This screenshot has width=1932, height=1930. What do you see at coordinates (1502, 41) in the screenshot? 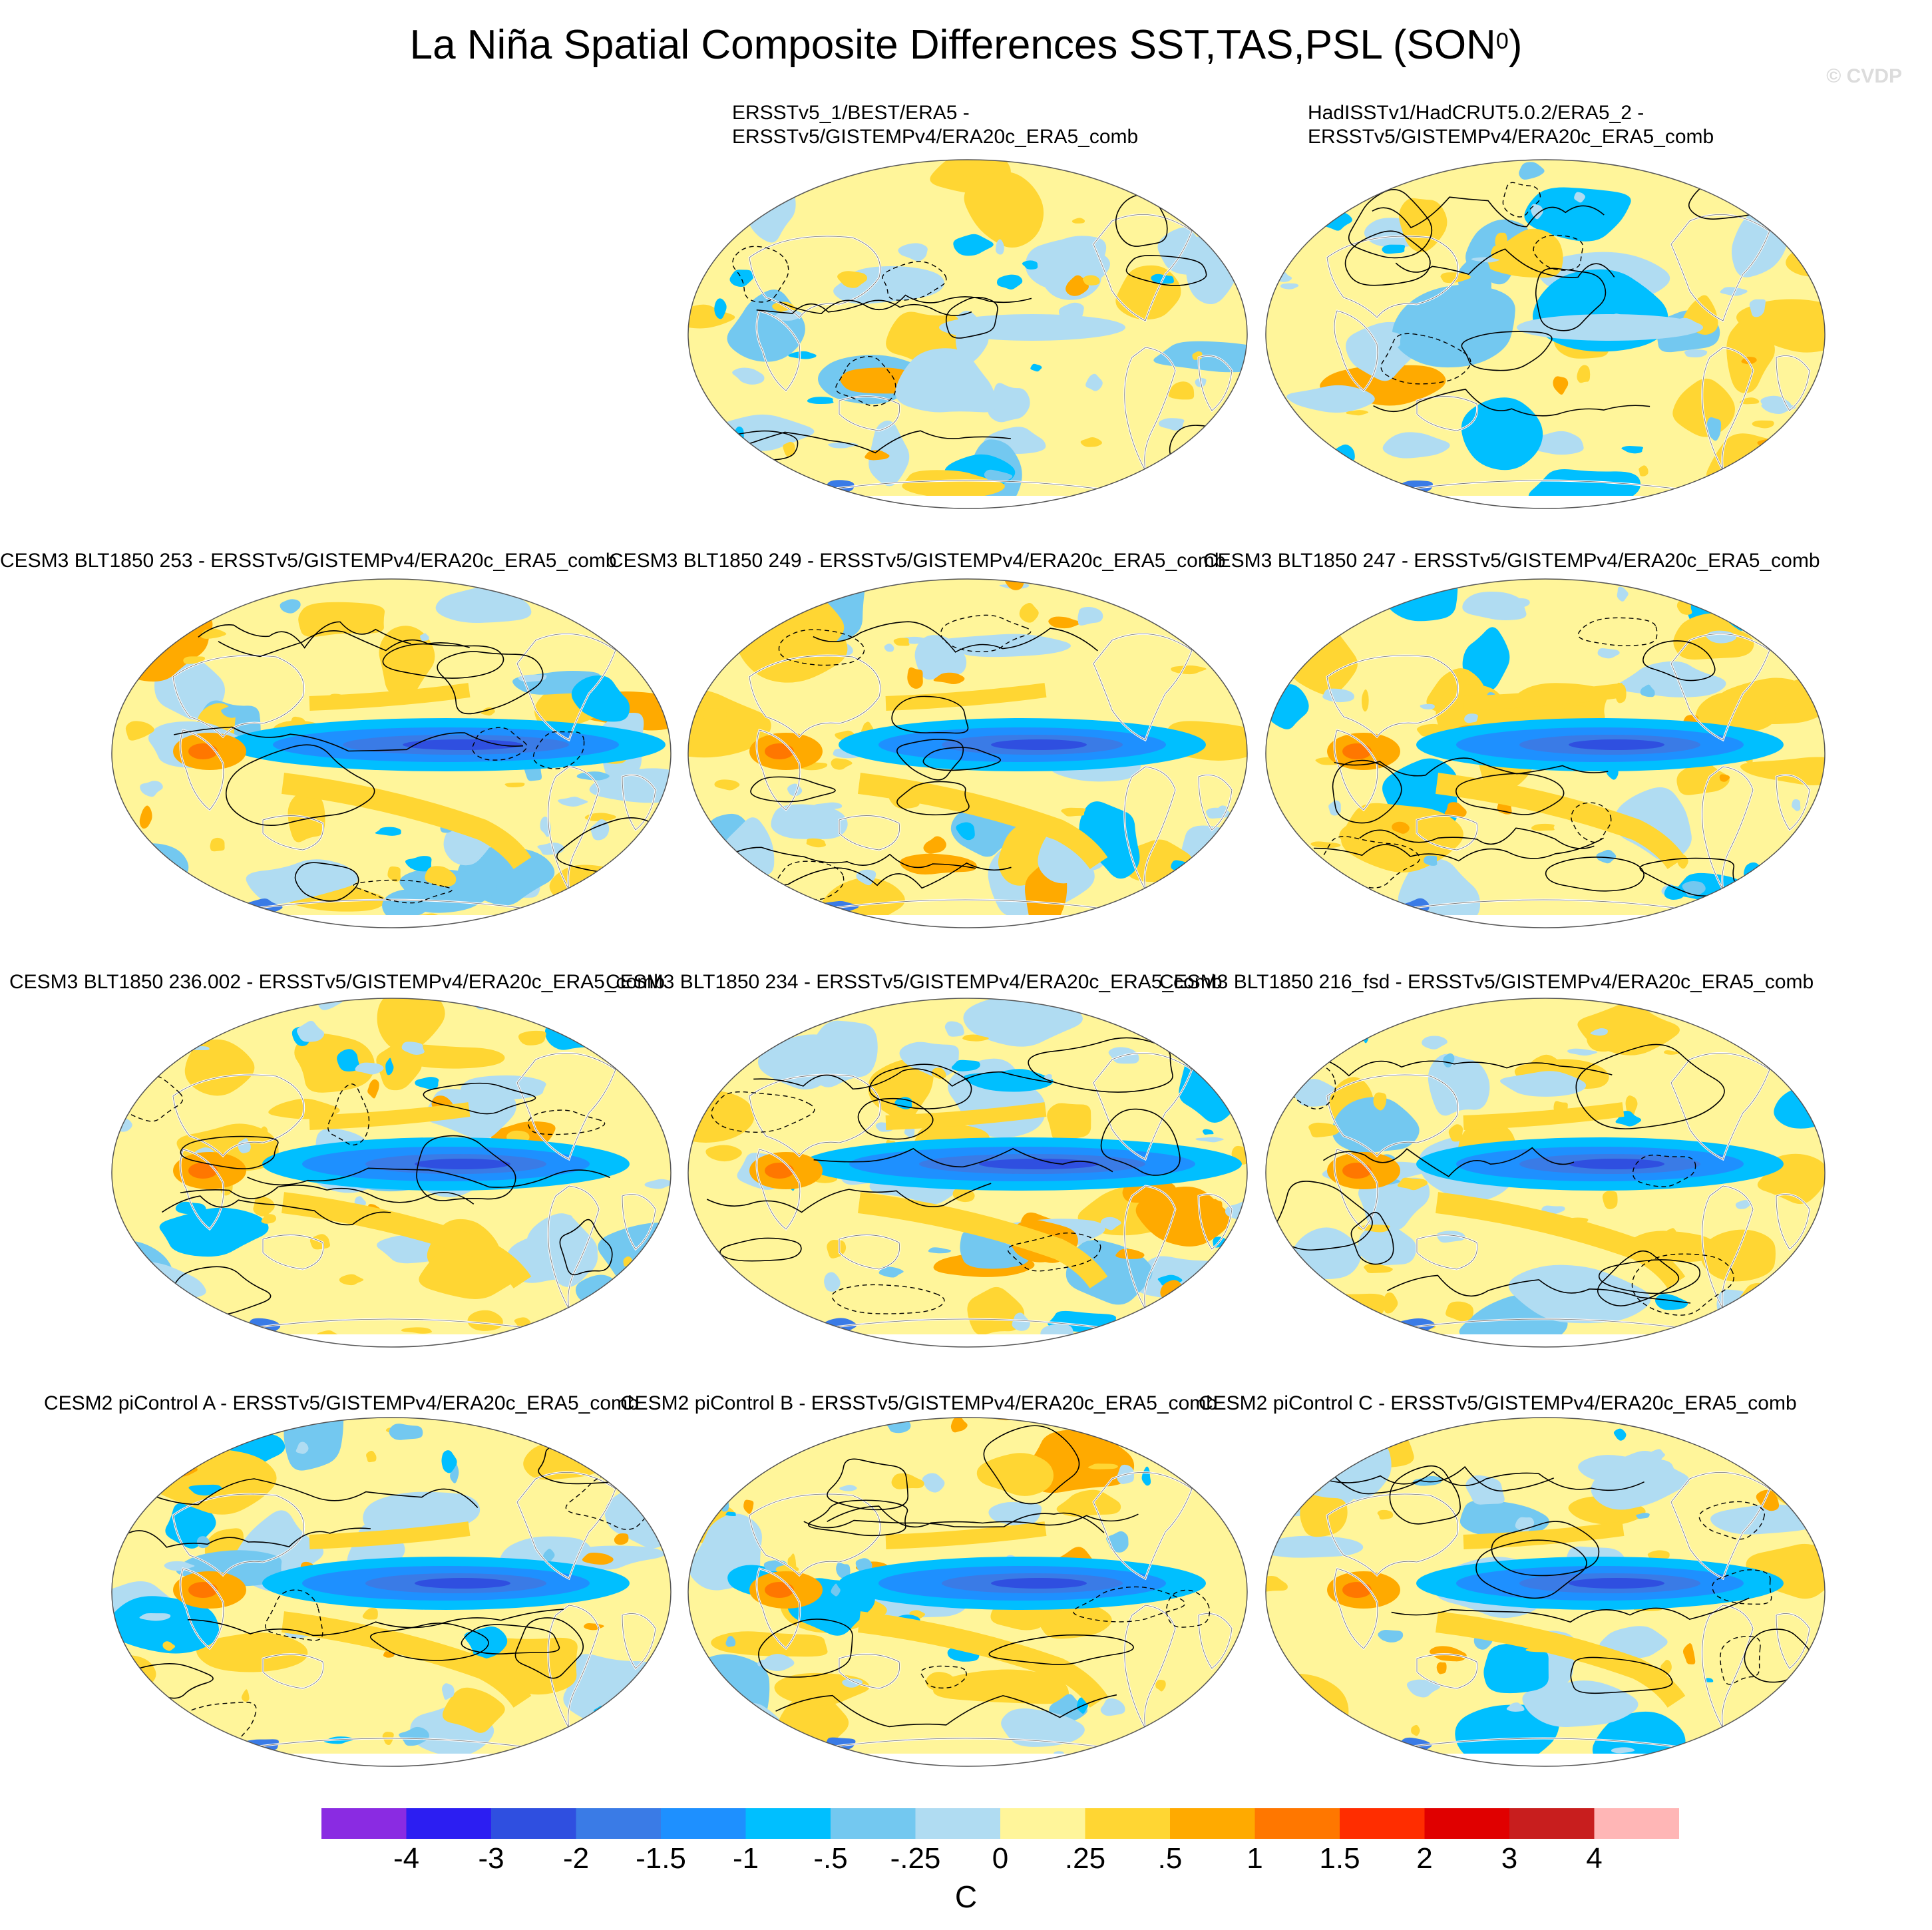
I see `figure-title-superscript: 0` at bounding box center [1502, 41].